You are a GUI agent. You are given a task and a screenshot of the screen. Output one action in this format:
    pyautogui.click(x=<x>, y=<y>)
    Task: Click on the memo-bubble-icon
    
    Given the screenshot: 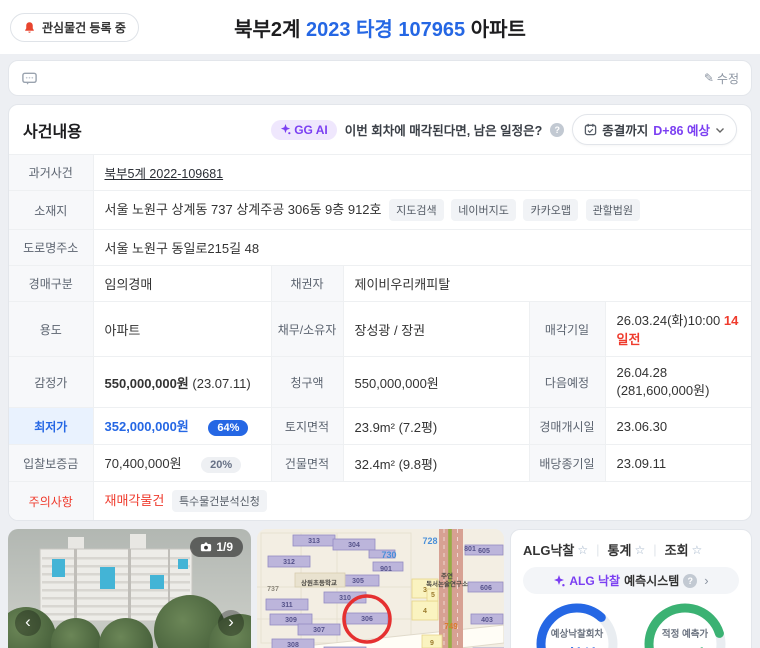 What is the action you would take?
    pyautogui.click(x=29, y=78)
    